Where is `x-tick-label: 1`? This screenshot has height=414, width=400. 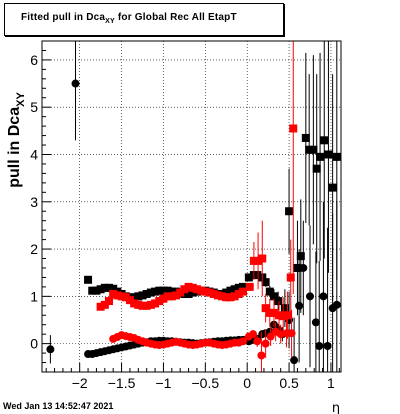
x-tick-label: 1 is located at coordinates (331, 383).